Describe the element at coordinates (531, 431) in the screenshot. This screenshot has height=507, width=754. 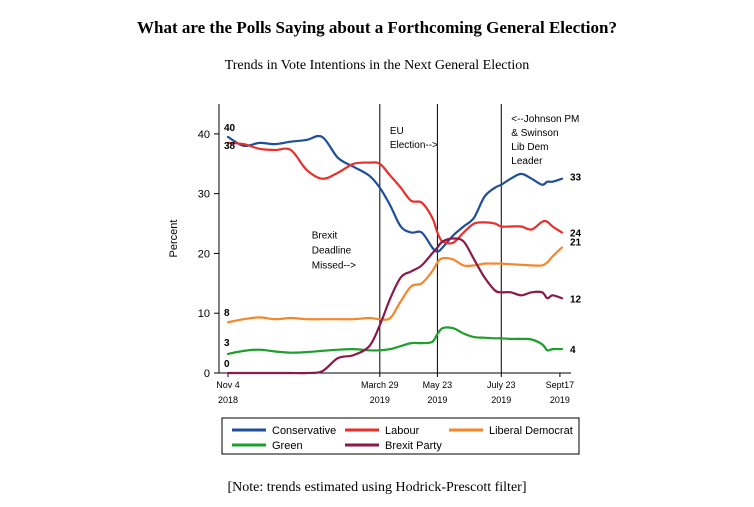
I see `legend-label-liberal-democrat: Liberal Democrat` at that location.